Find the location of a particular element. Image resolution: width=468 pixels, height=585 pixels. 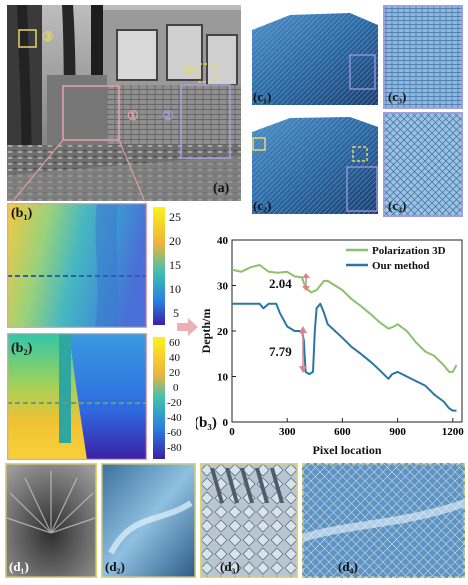

depth-map-b2 is located at coordinates (77, 396).